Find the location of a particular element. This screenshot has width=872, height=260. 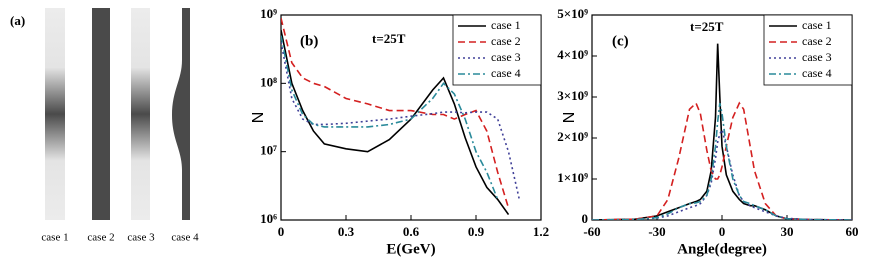

panel-label: (c) is located at coordinates (620, 41).